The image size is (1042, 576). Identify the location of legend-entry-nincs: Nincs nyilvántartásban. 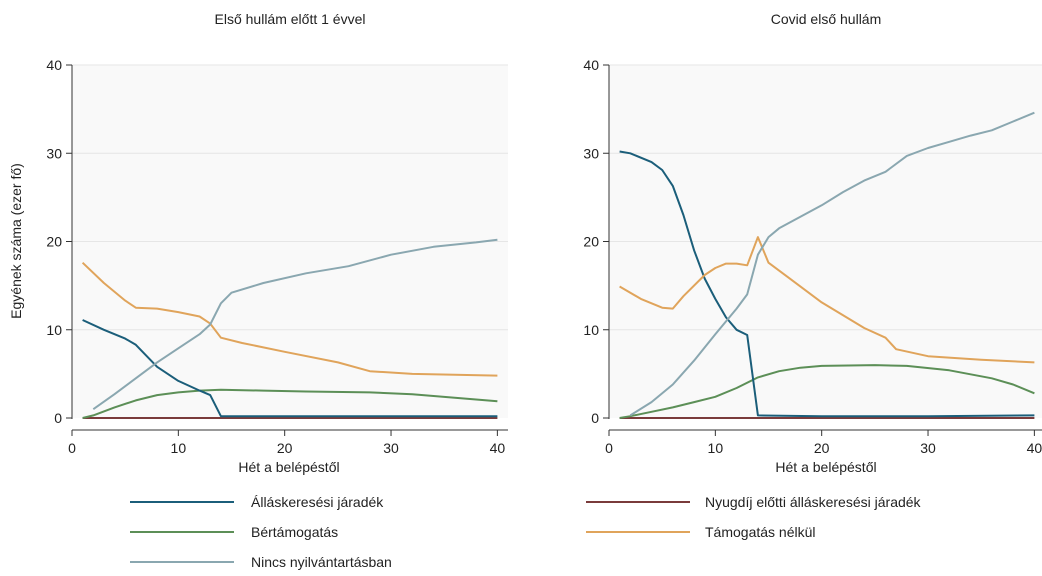
(261, 562).